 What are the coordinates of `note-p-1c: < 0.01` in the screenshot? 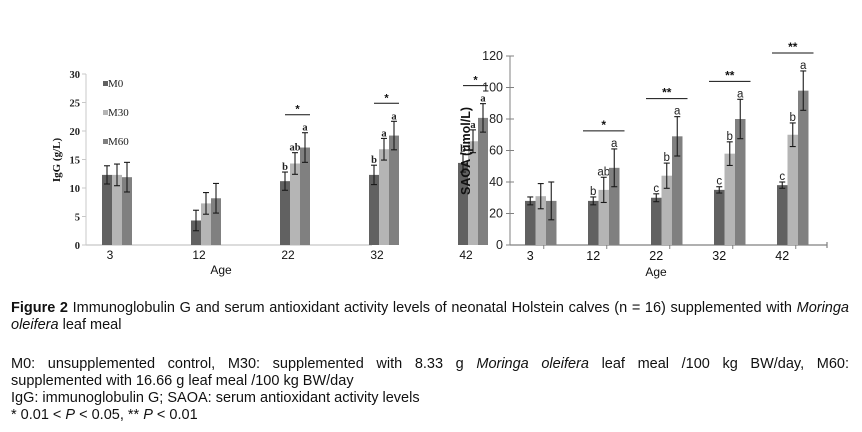 It's located at (175, 415).